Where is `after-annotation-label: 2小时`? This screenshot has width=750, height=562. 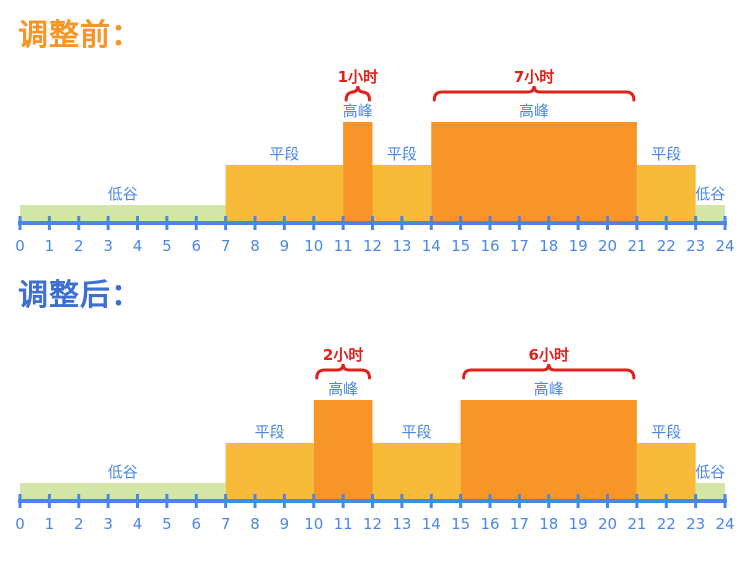 after-annotation-label: 2小时 is located at coordinates (343, 355).